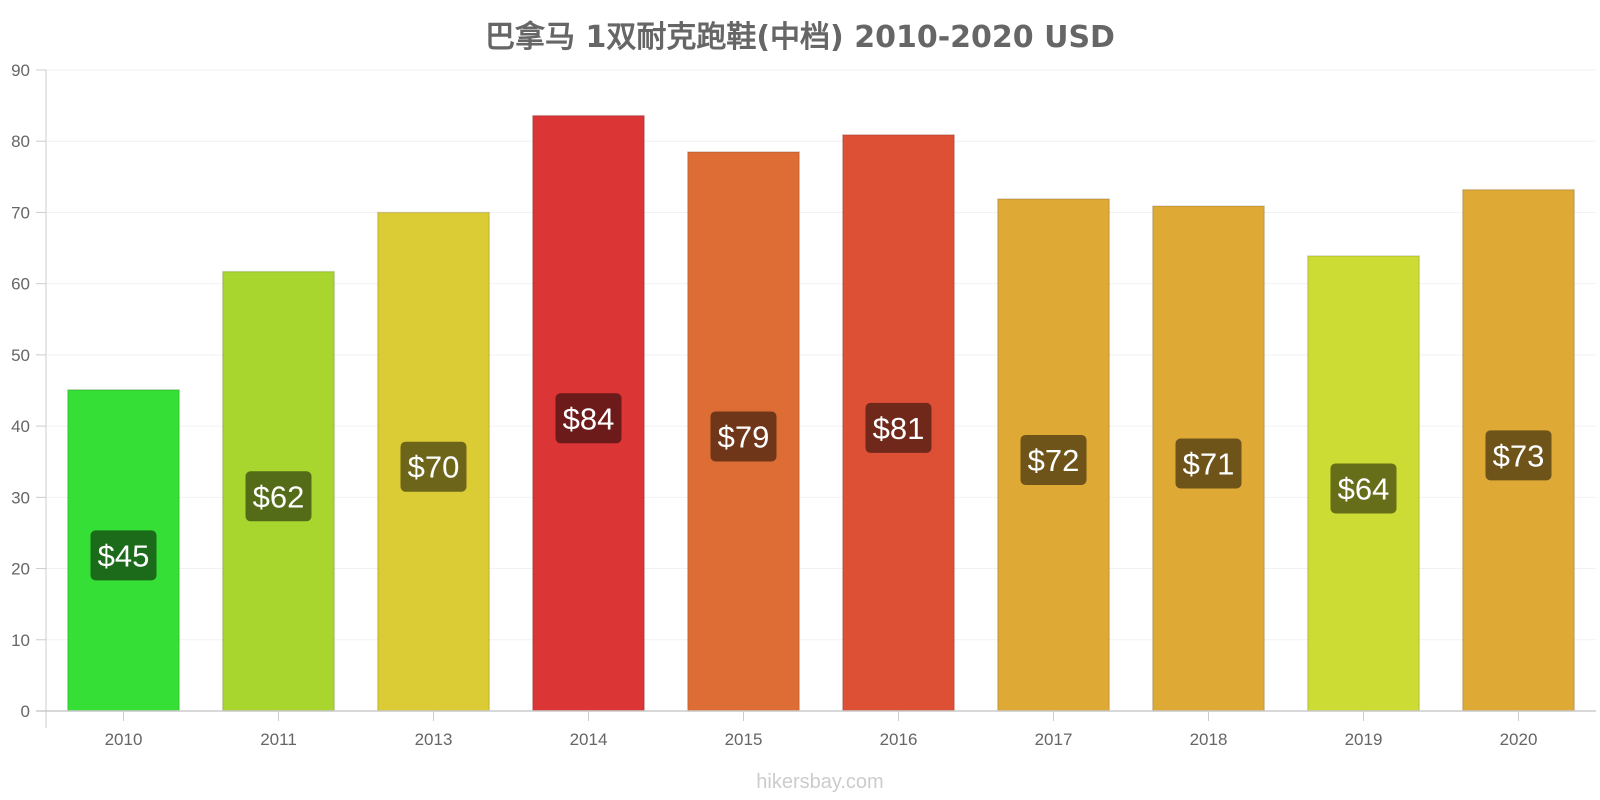 The height and width of the screenshot is (800, 1600). I want to click on chart-title: 巴拿马 1双耐克跑鞋(中档) 2010-2020 USD, so click(800, 37).